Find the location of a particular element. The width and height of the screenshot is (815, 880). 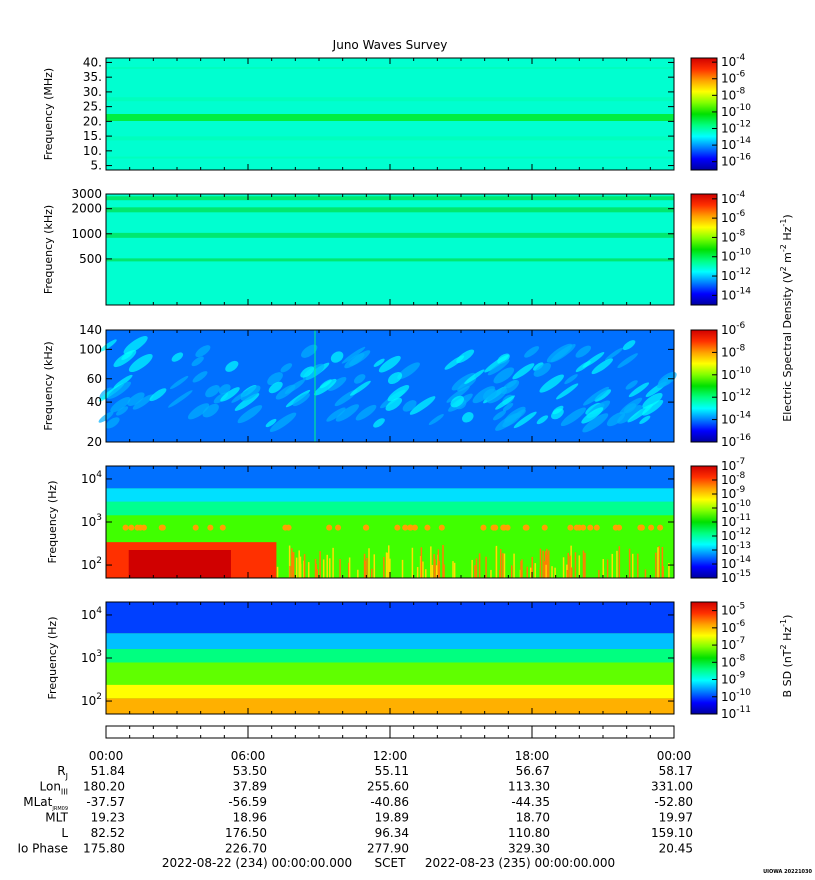

ephemeris-row-label: MLatJRM09 is located at coordinates (45, 803).